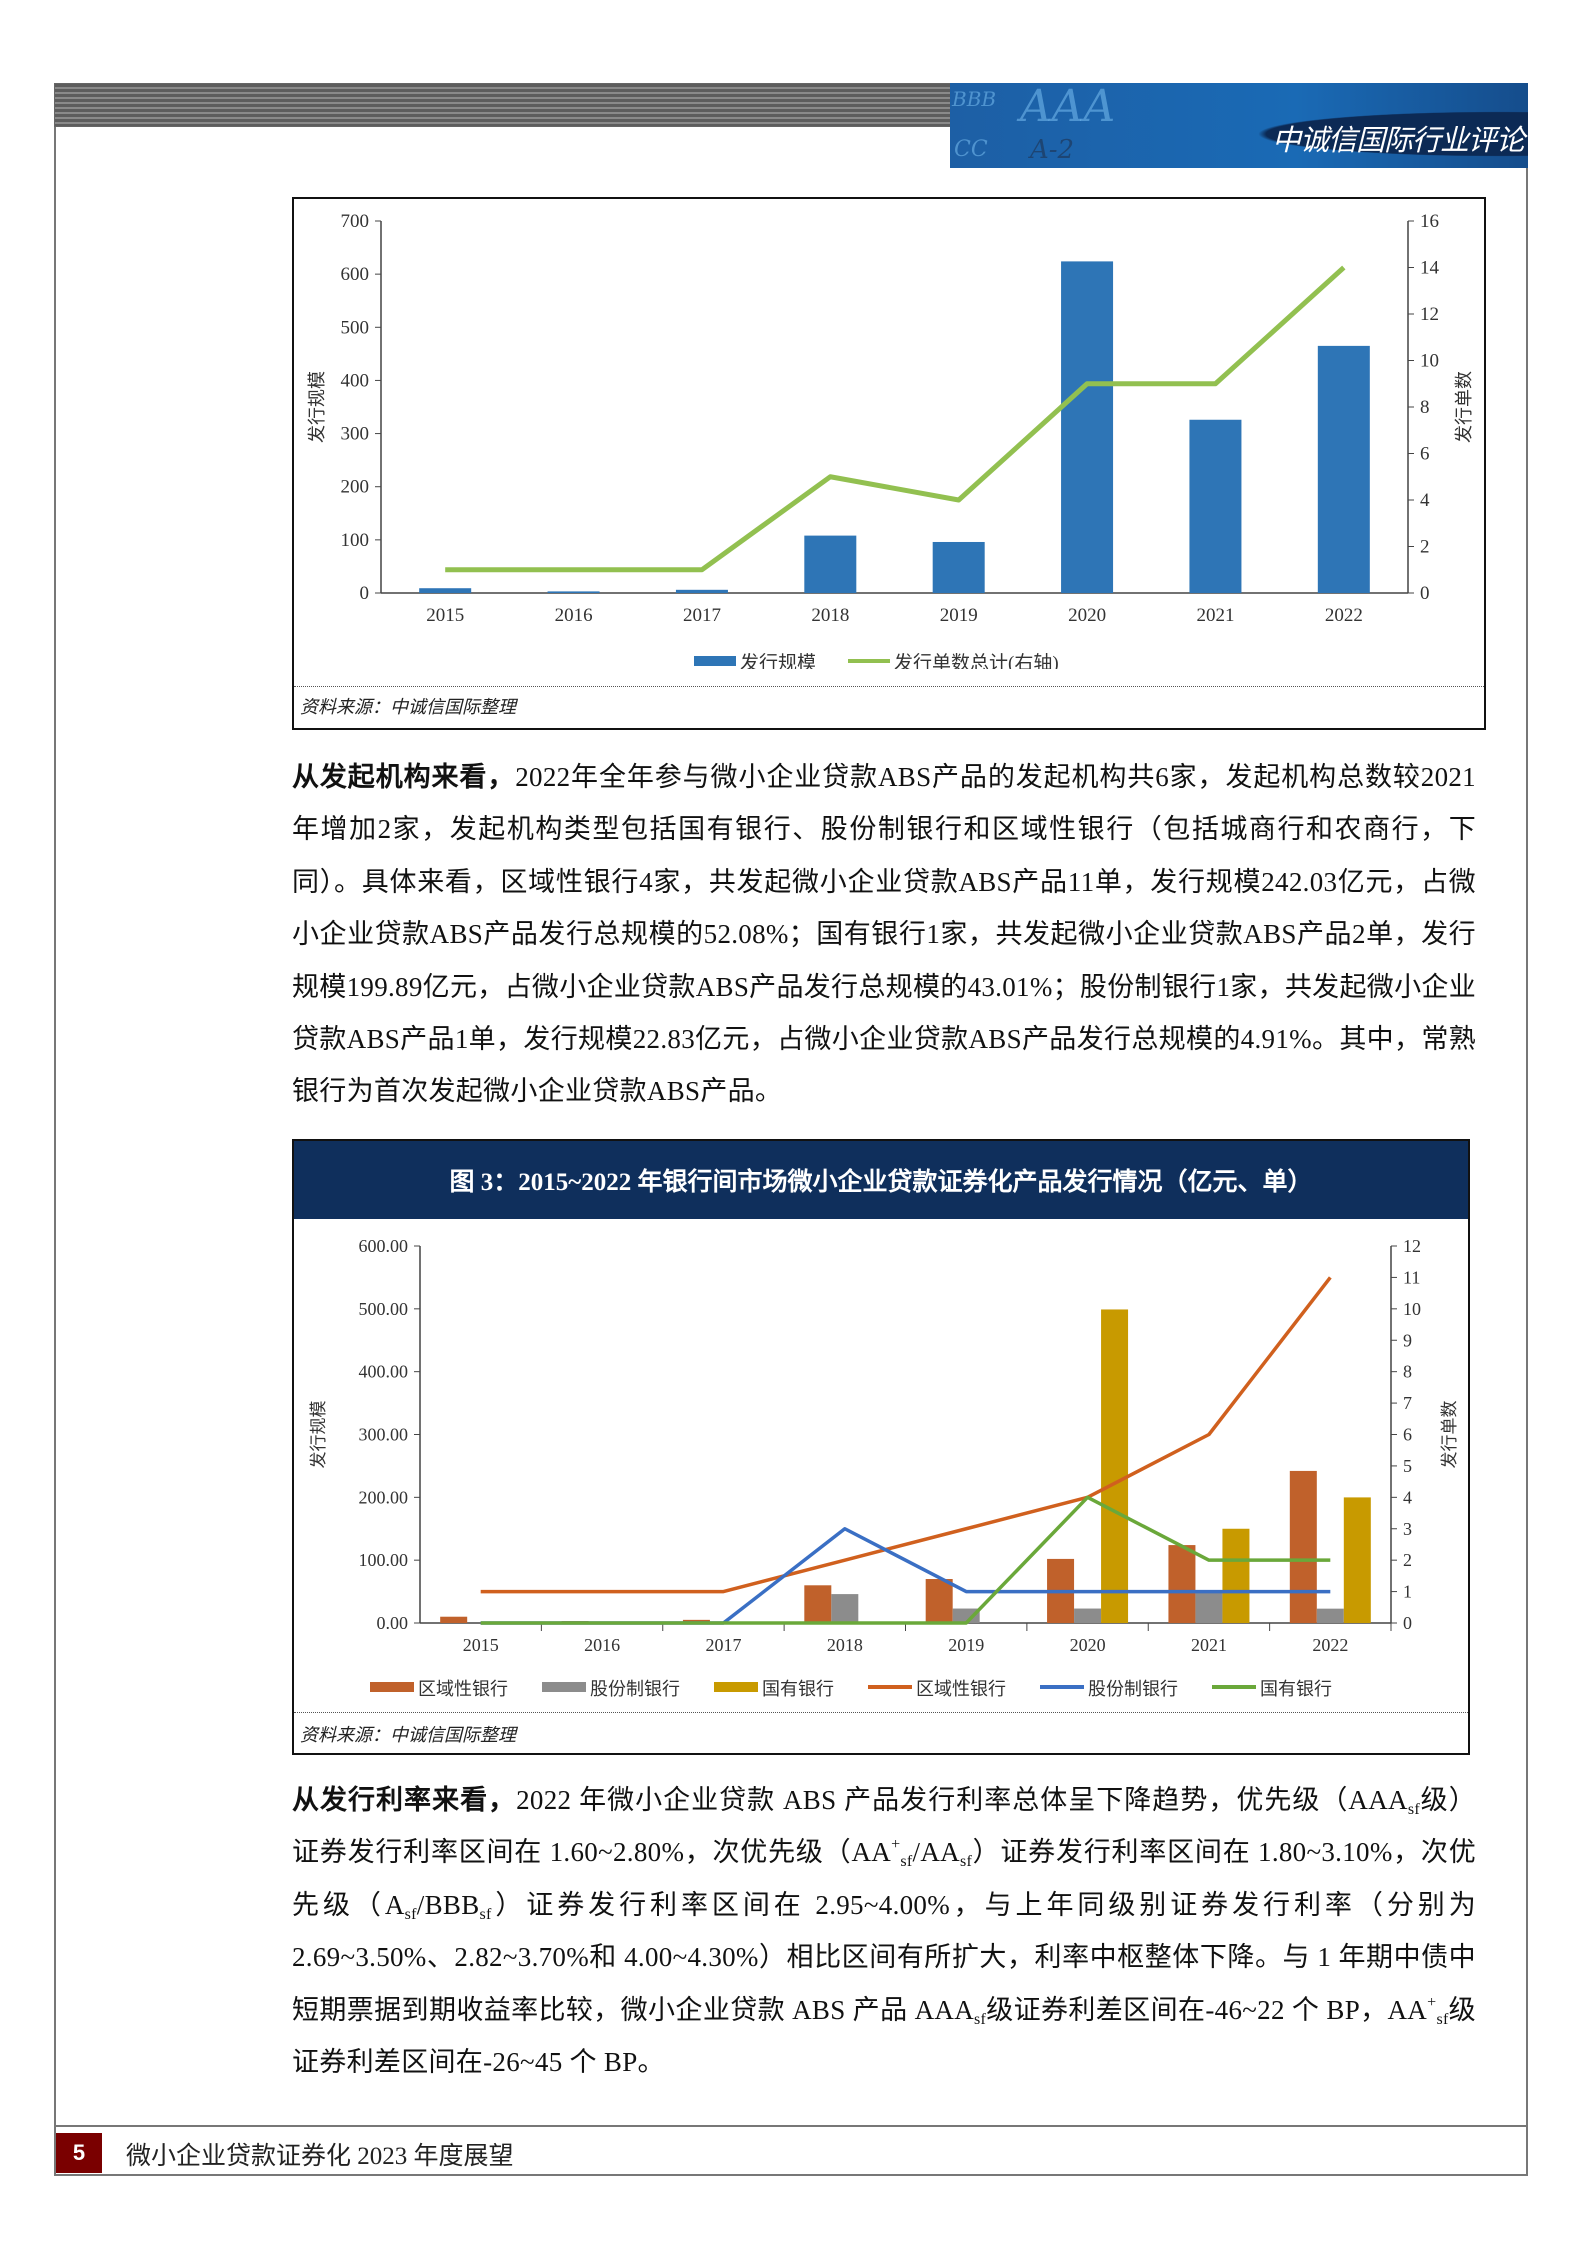  What do you see at coordinates (384, 1246) in the screenshot?
I see `y-tick-label: 600.00` at bounding box center [384, 1246].